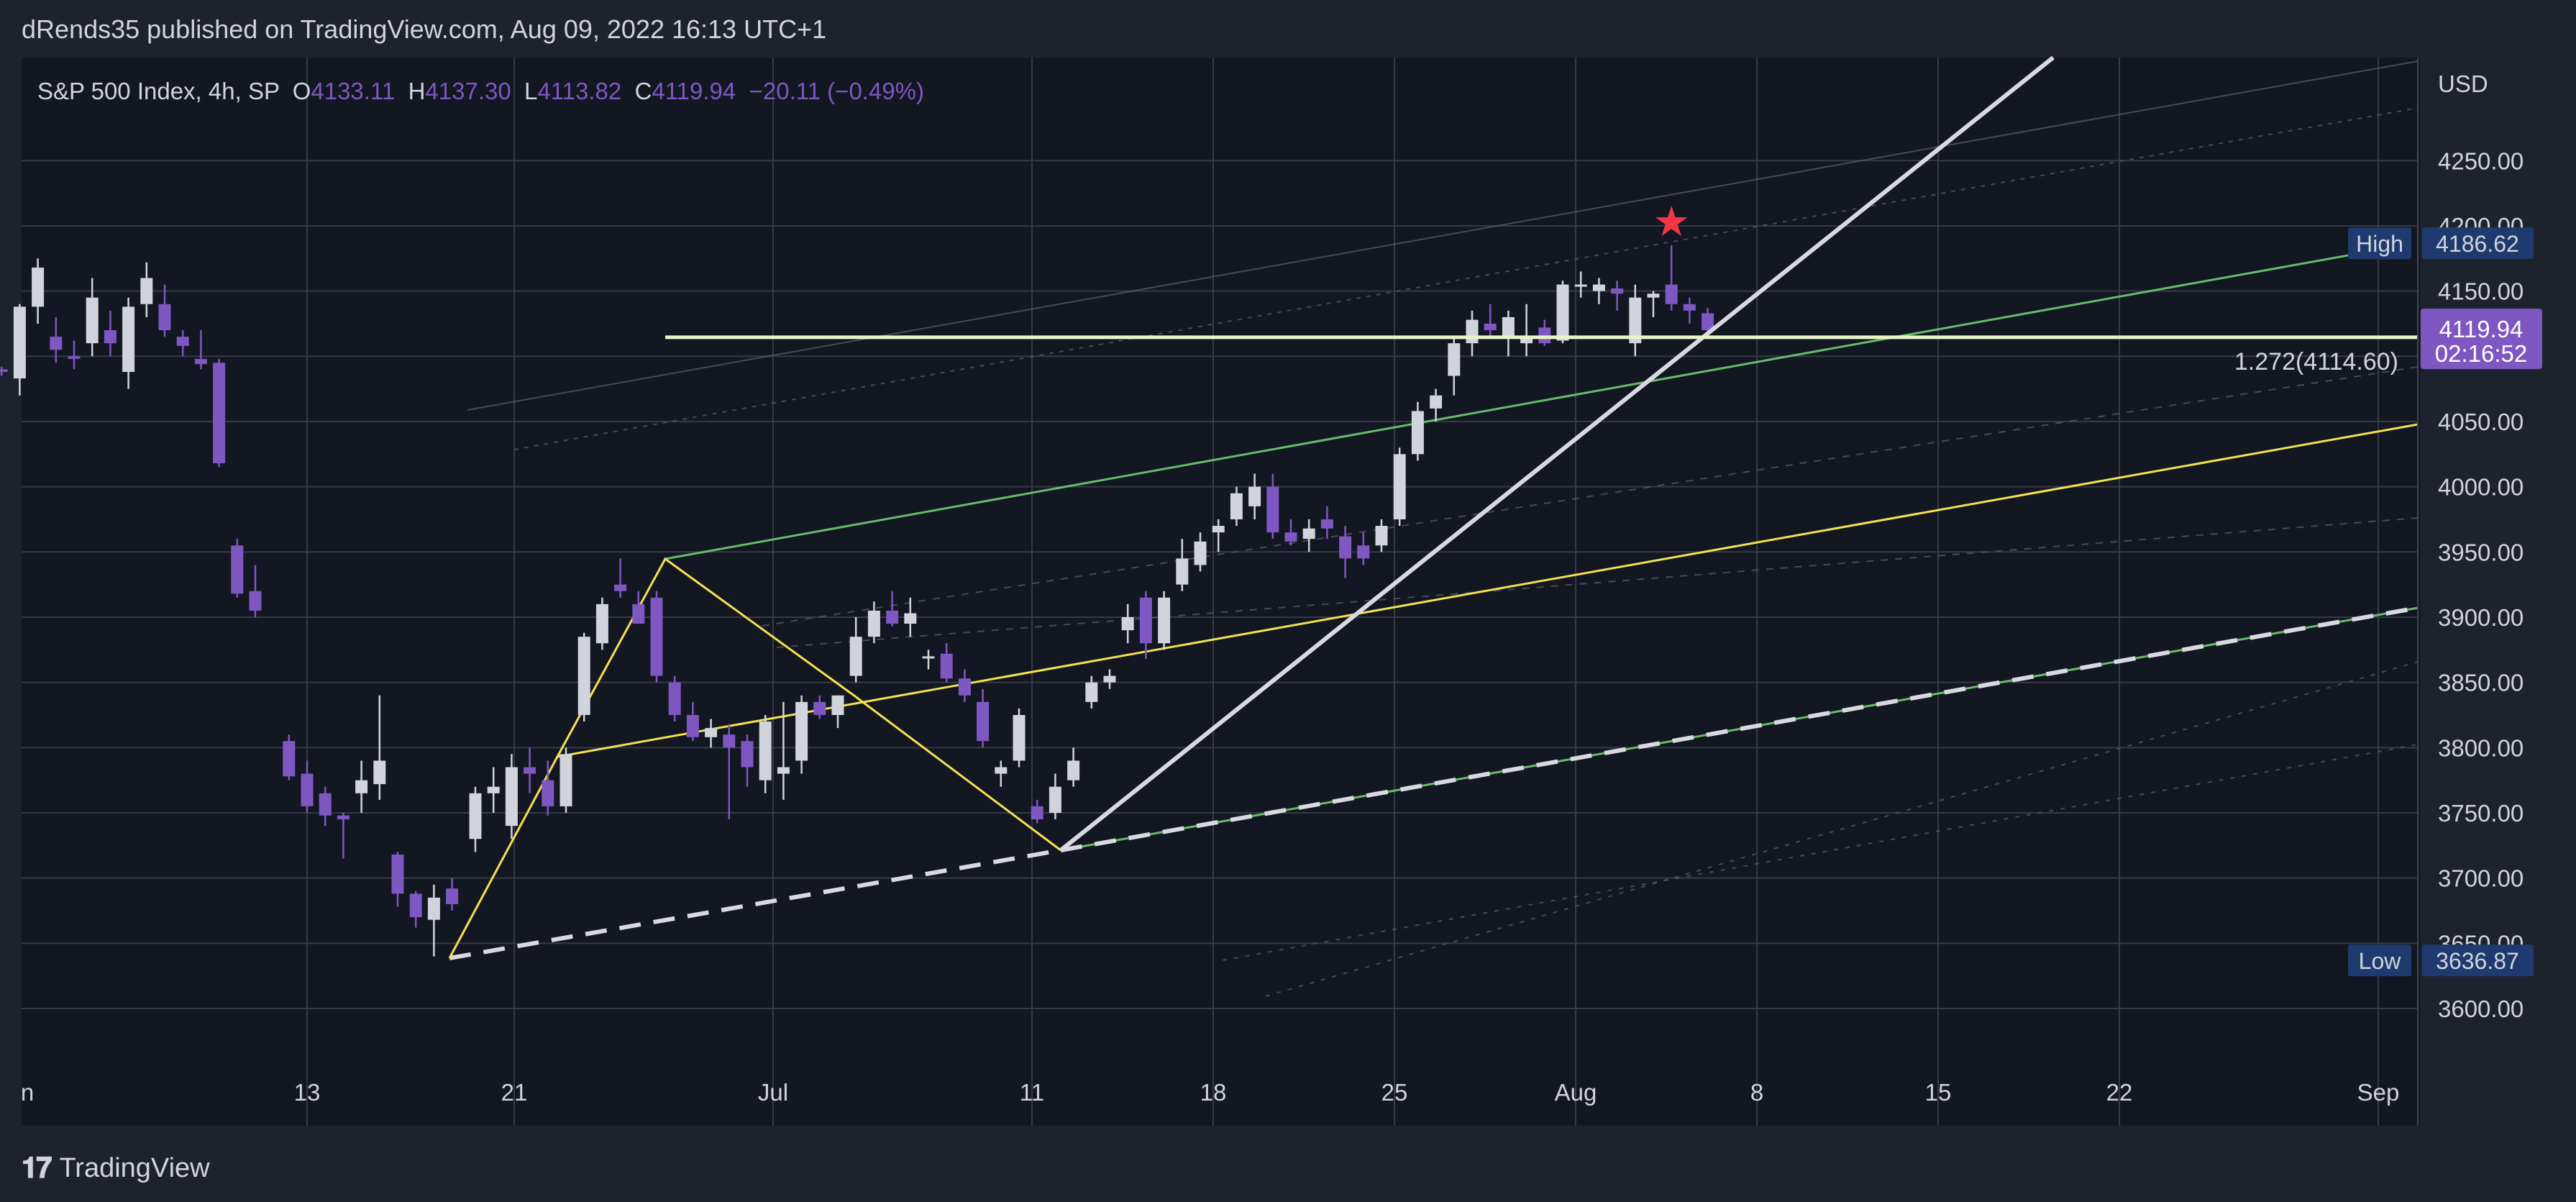 This screenshot has height=1202, width=2576. I want to click on harmonic-pattern-zigzag, so click(754, 758).